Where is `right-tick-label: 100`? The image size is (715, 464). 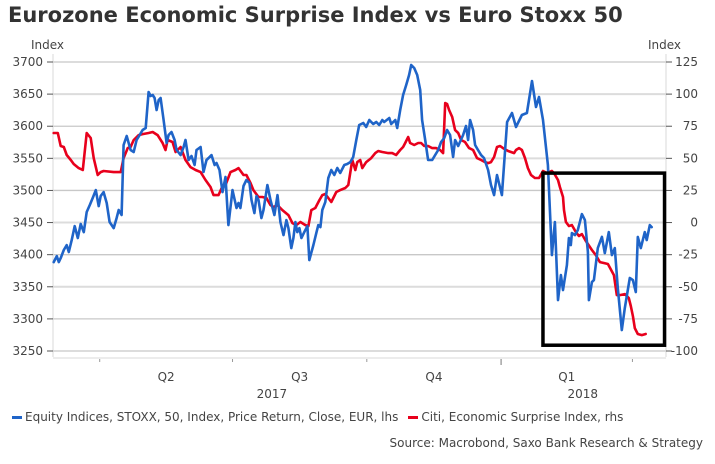
right-tick-label: 100 is located at coordinates (686, 94).